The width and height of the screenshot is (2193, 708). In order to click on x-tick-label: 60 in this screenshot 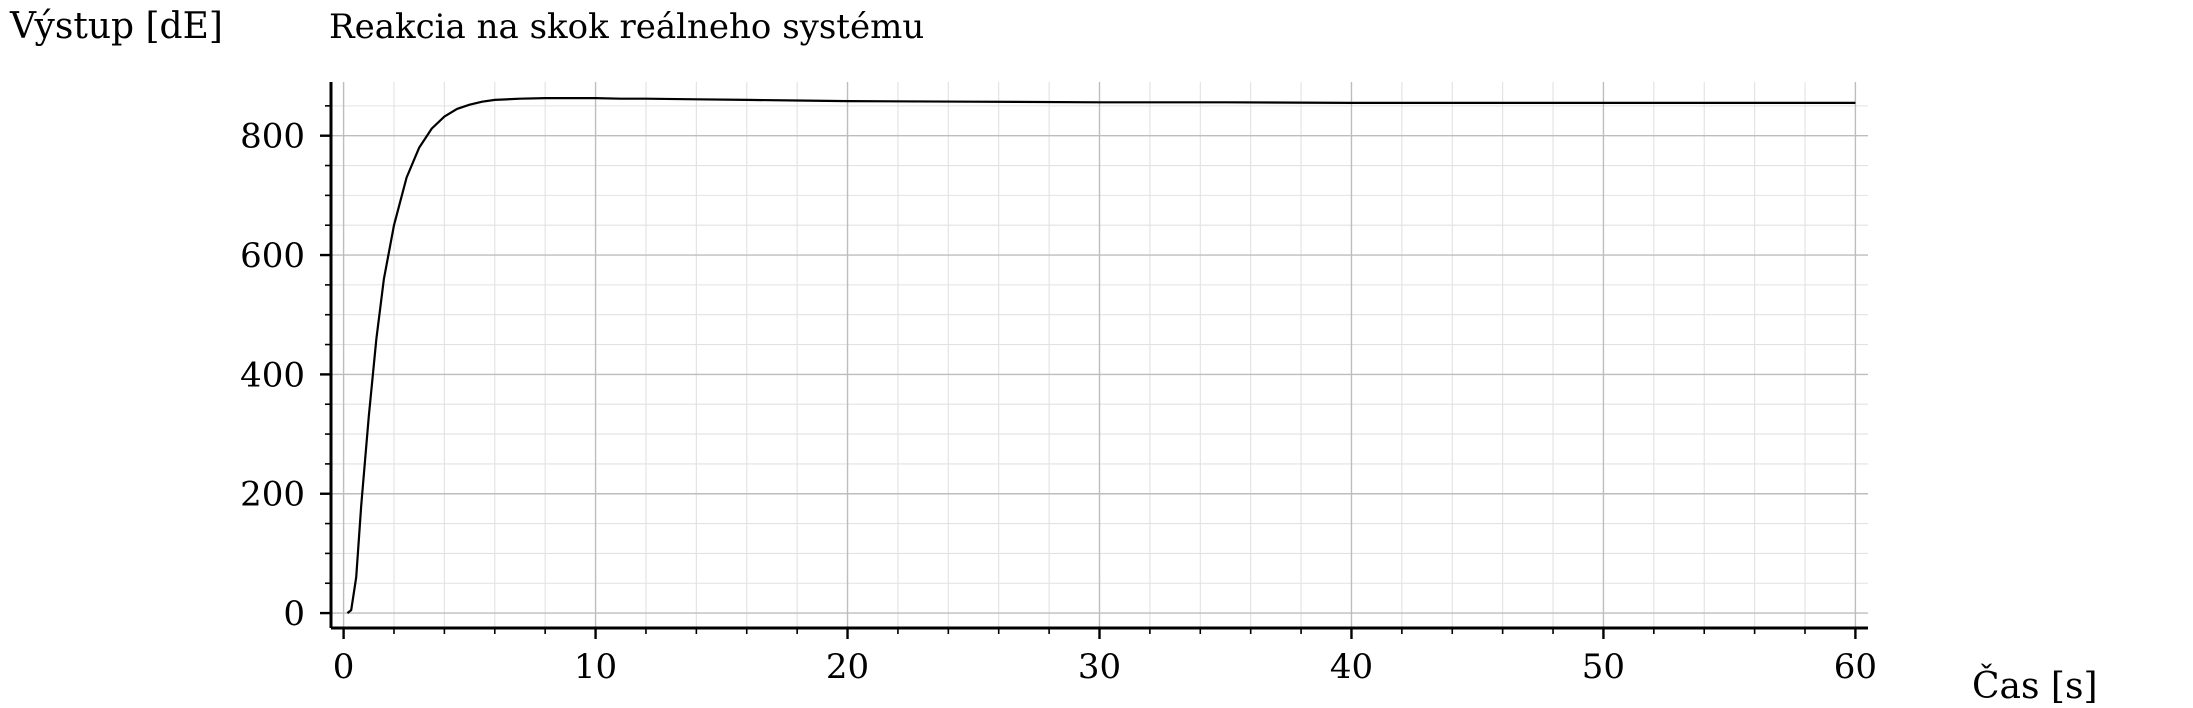, I will do `click(1855, 667)`.